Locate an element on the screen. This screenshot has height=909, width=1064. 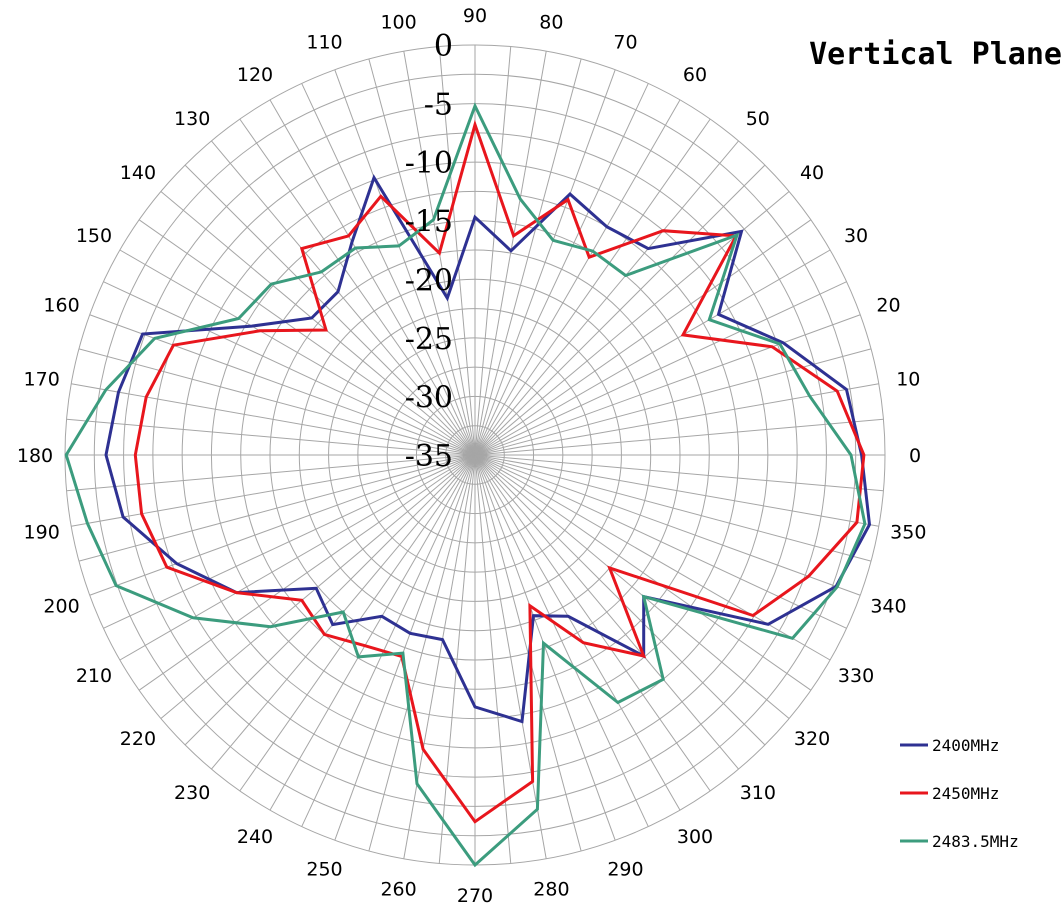
legend-label: 2450MHz is located at coordinates (965, 793).